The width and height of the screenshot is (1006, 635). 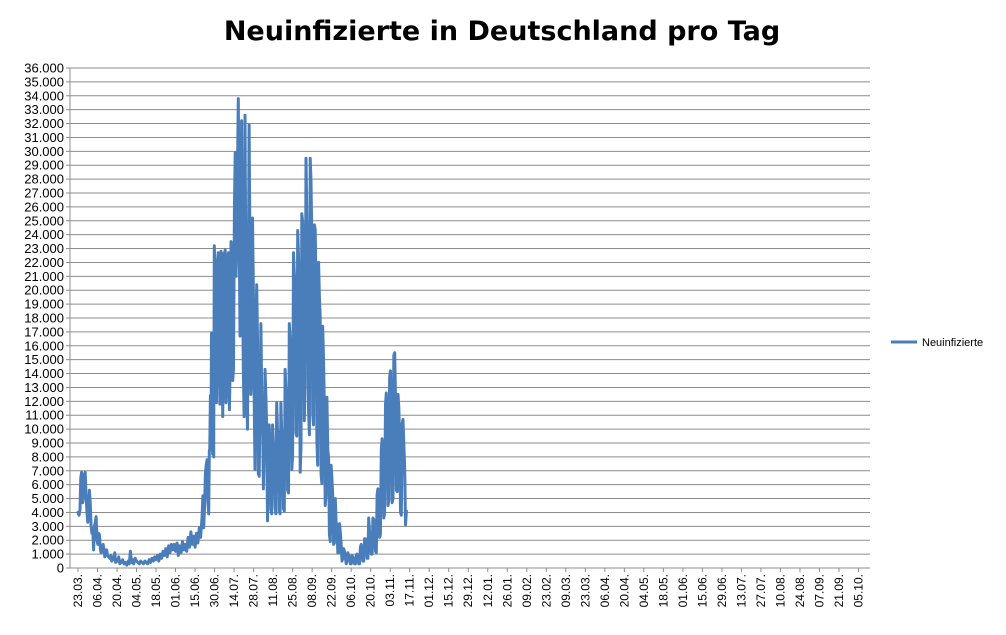 What do you see at coordinates (761, 590) in the screenshot?
I see `x-tick-label: 27.07.` at bounding box center [761, 590].